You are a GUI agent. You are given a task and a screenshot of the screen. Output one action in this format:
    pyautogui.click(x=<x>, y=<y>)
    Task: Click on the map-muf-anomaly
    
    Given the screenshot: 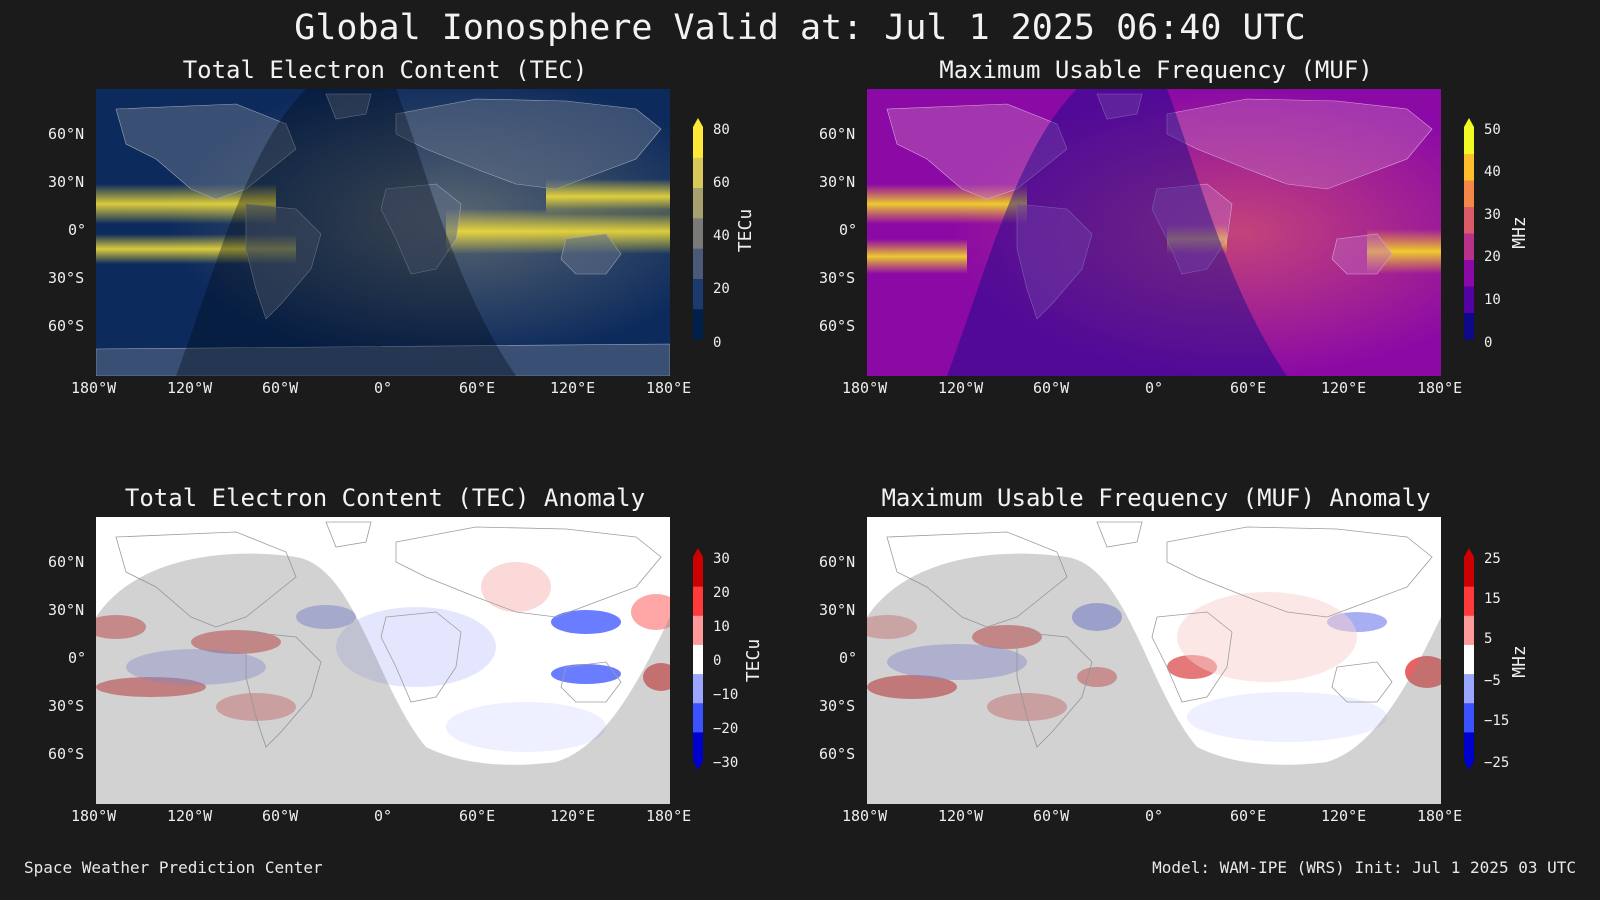 What is the action you would take?
    pyautogui.click(x=1154, y=660)
    